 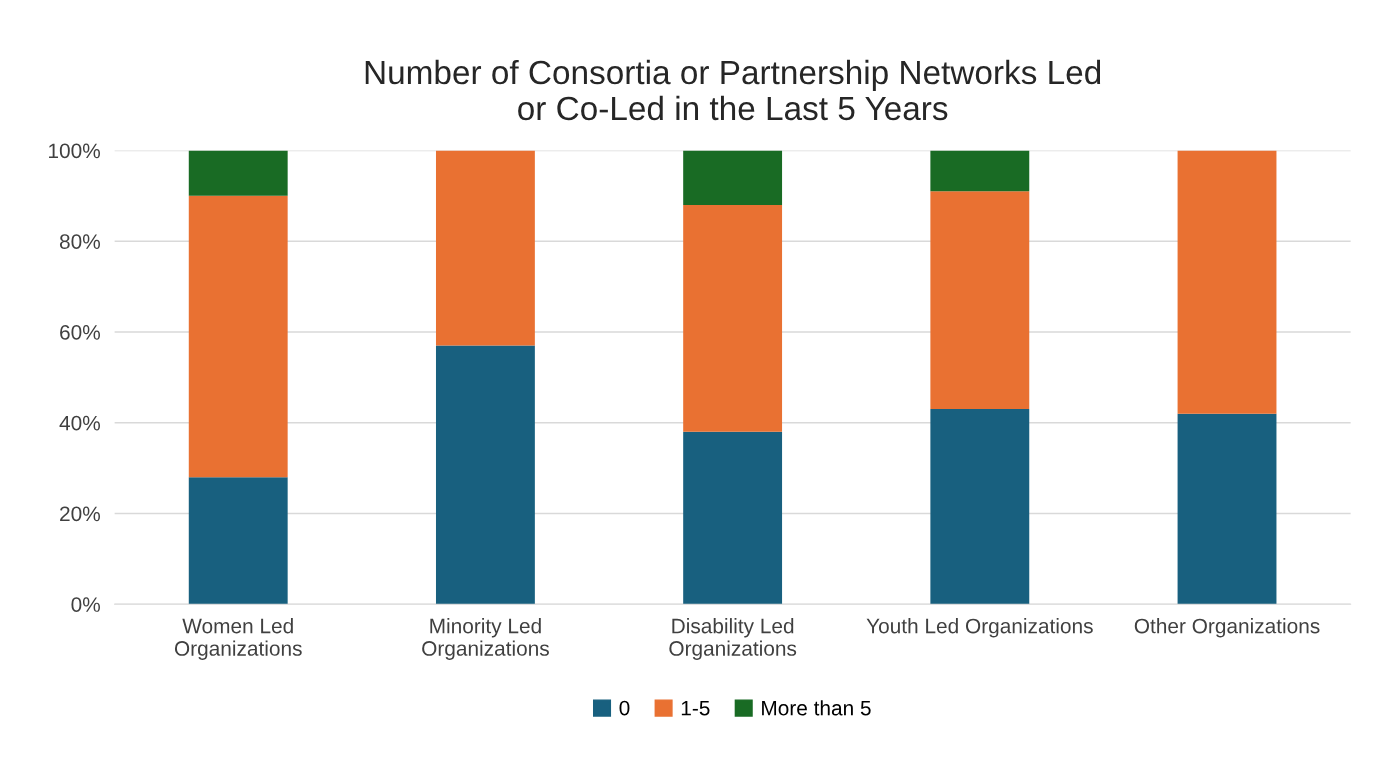 I want to click on y-tick-label: 80%, so click(x=79, y=241).